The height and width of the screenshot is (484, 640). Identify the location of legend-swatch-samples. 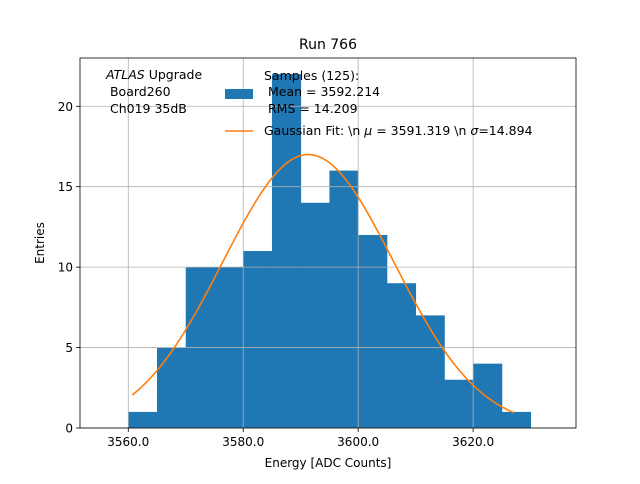
(239, 94).